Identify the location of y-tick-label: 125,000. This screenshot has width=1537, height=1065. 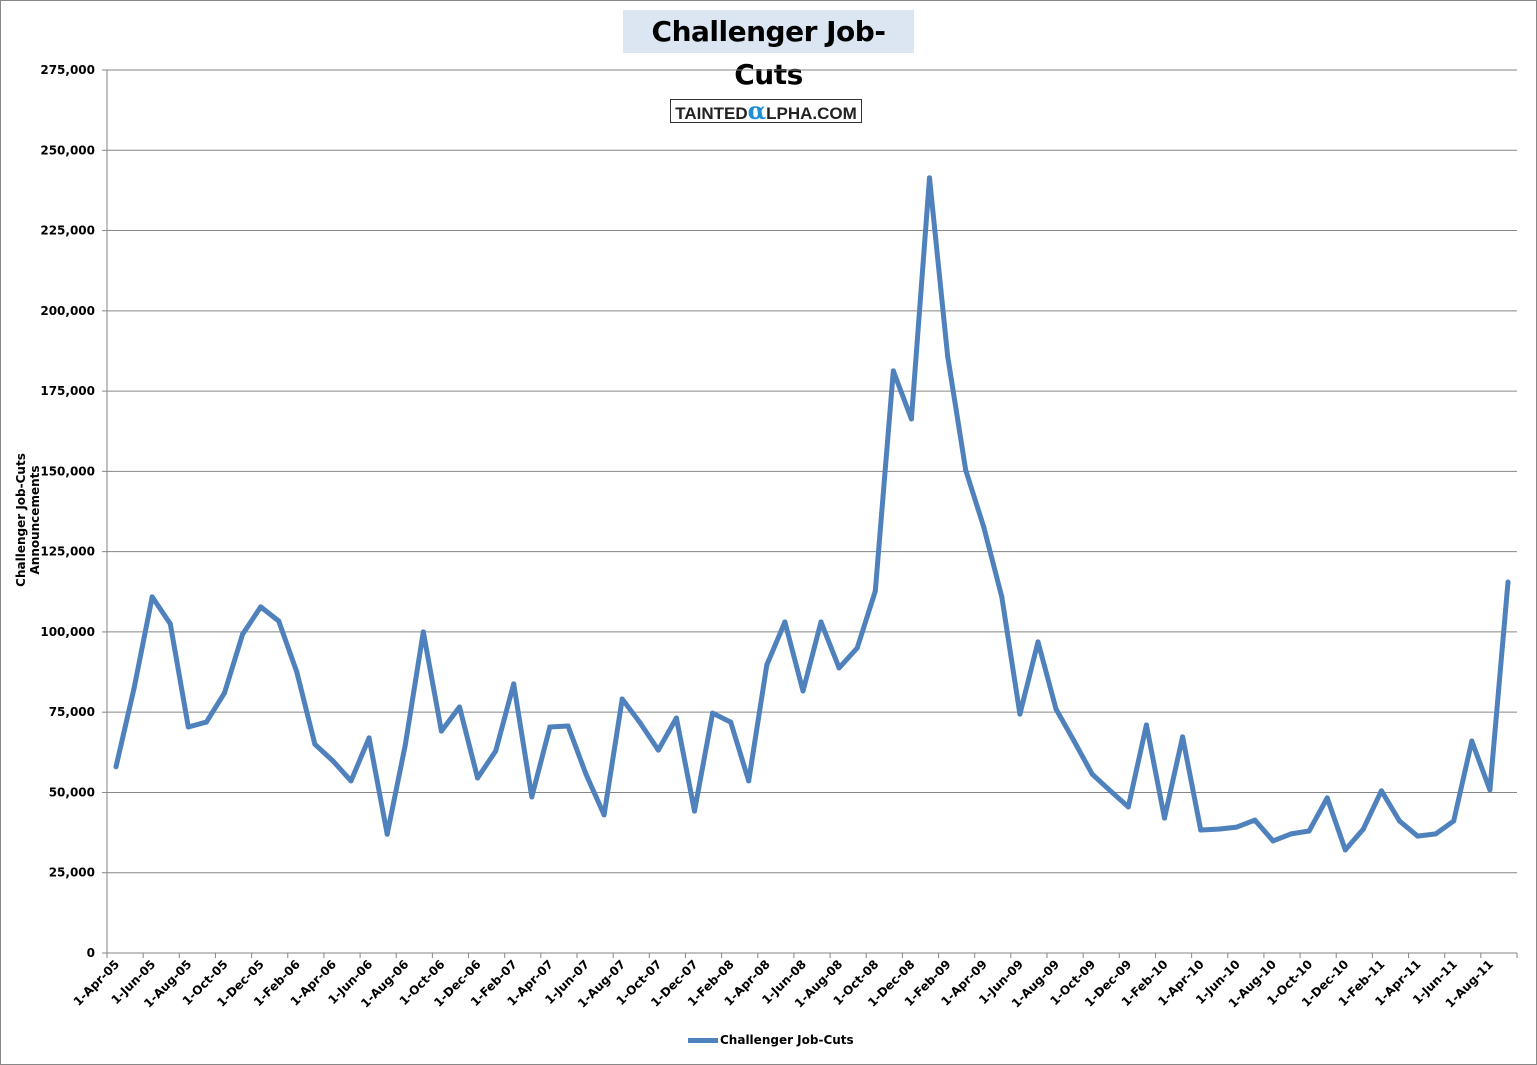
(67, 552).